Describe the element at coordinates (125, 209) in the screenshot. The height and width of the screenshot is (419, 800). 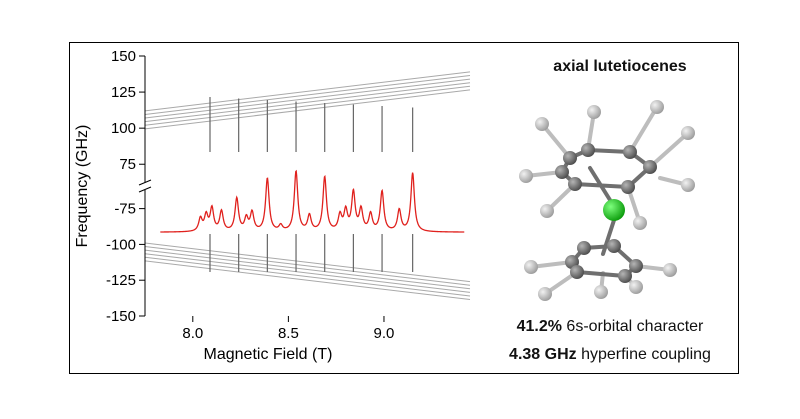
I see `y-tick-label-lower-0: -75` at that location.